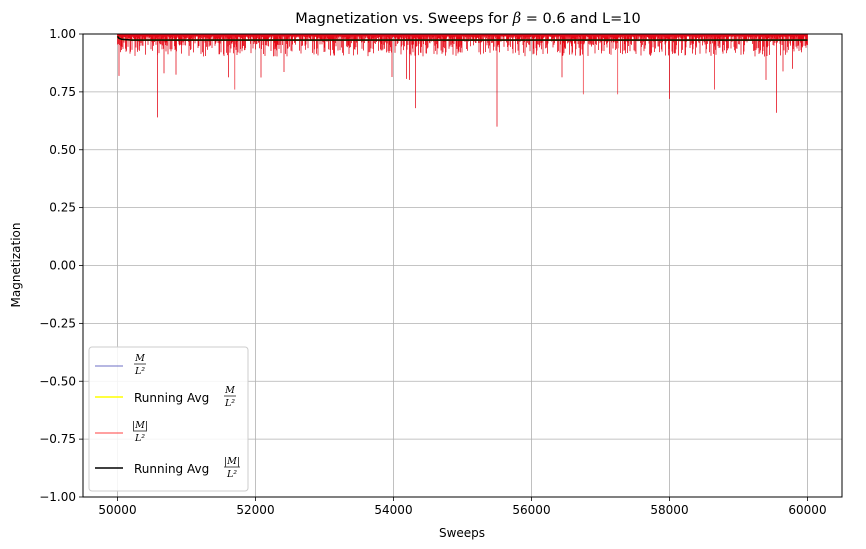 Image resolution: width=866 pixels, height=549 pixels. I want to click on legend-frame, so click(168, 419).